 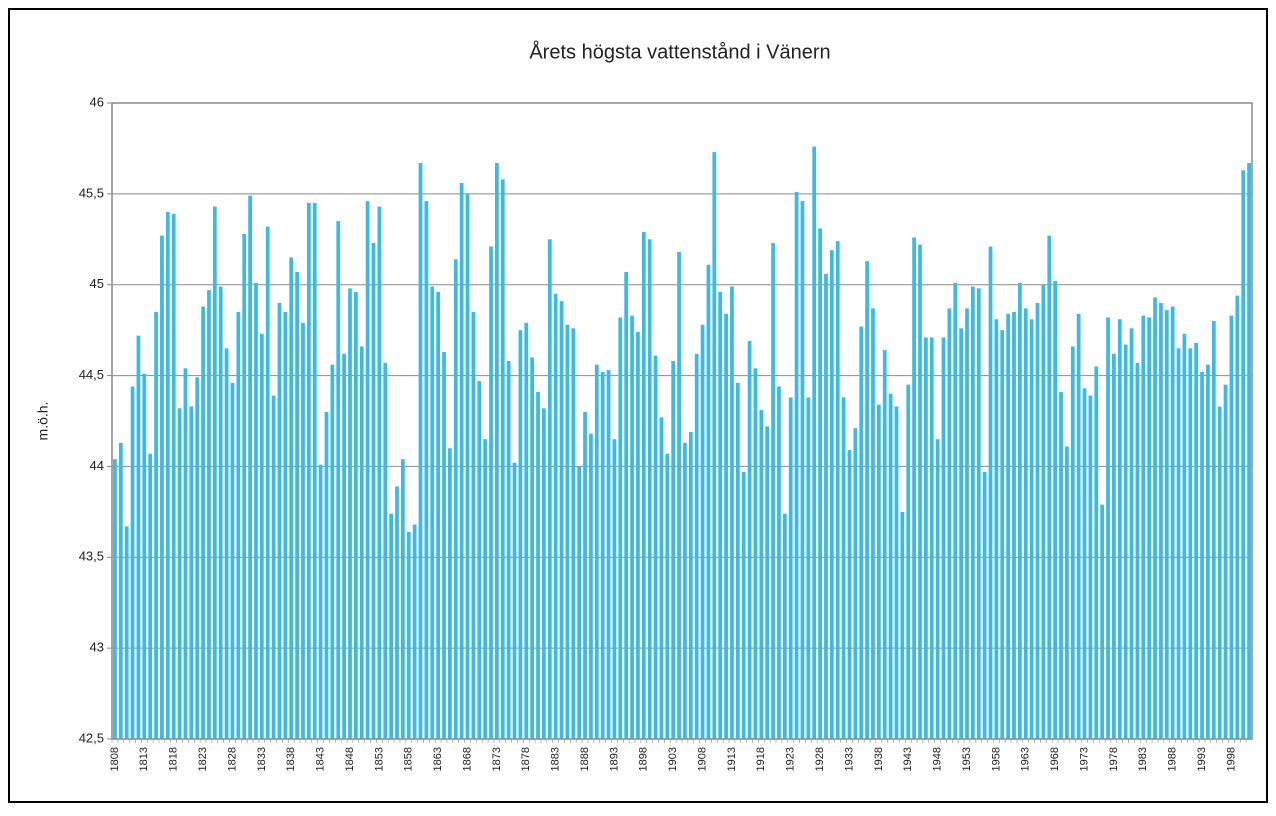 What do you see at coordinates (820, 759) in the screenshot?
I see `x-tick-label: 1928` at bounding box center [820, 759].